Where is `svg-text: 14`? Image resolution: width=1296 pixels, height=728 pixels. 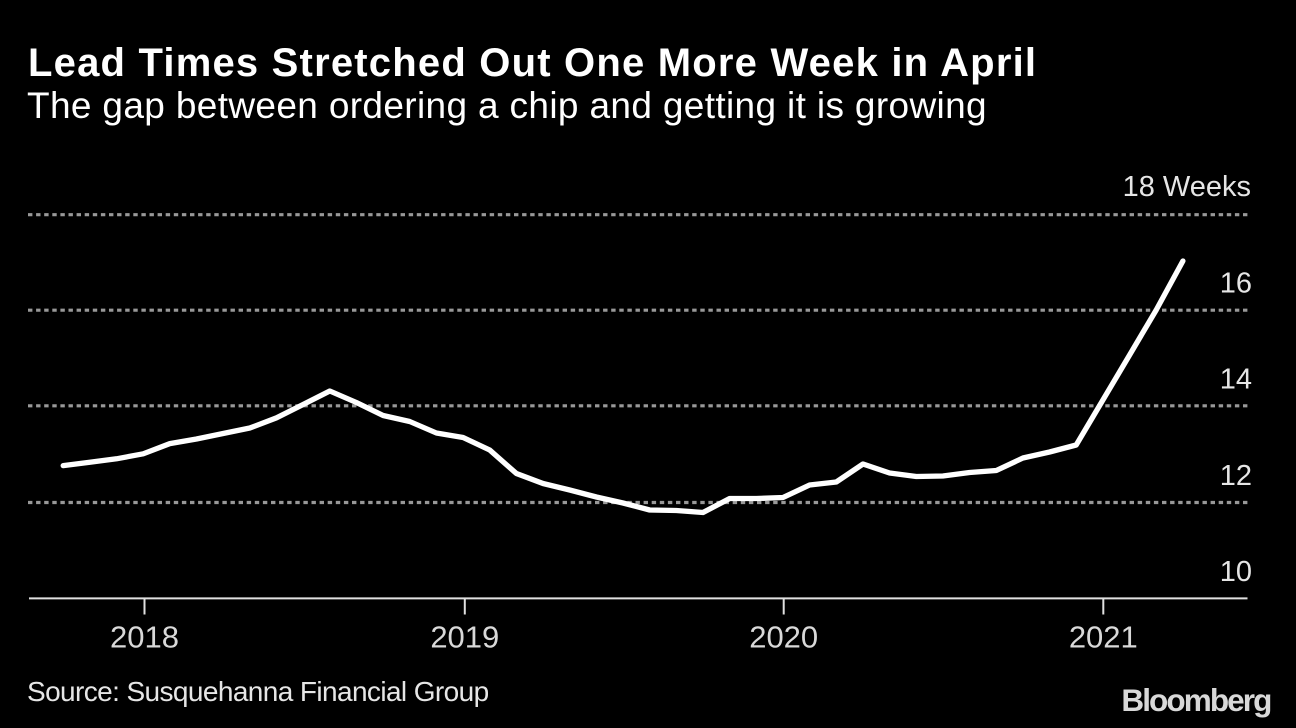
svg-text: 14 is located at coordinates (1236, 379).